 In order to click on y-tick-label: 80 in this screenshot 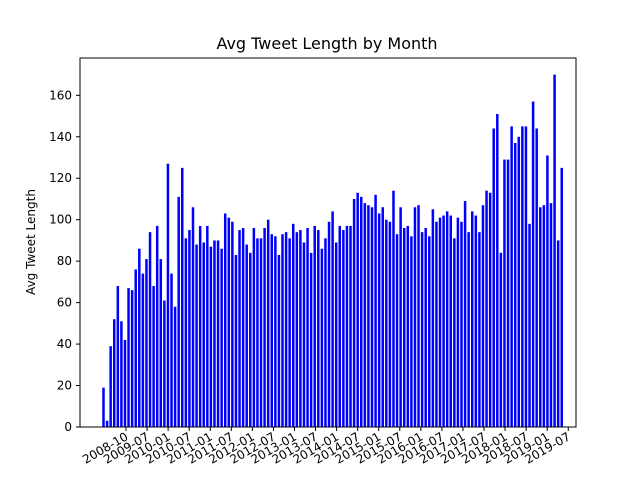, I will do `click(64, 261)`.